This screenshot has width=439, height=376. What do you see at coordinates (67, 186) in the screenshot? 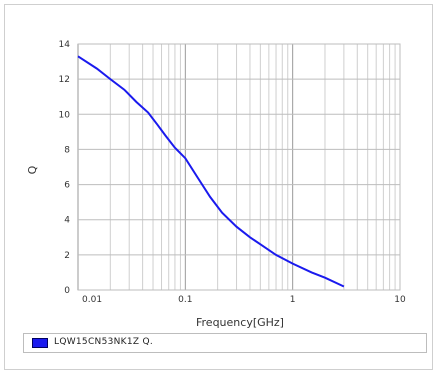
I see `y-tick-label: 6` at bounding box center [67, 186].